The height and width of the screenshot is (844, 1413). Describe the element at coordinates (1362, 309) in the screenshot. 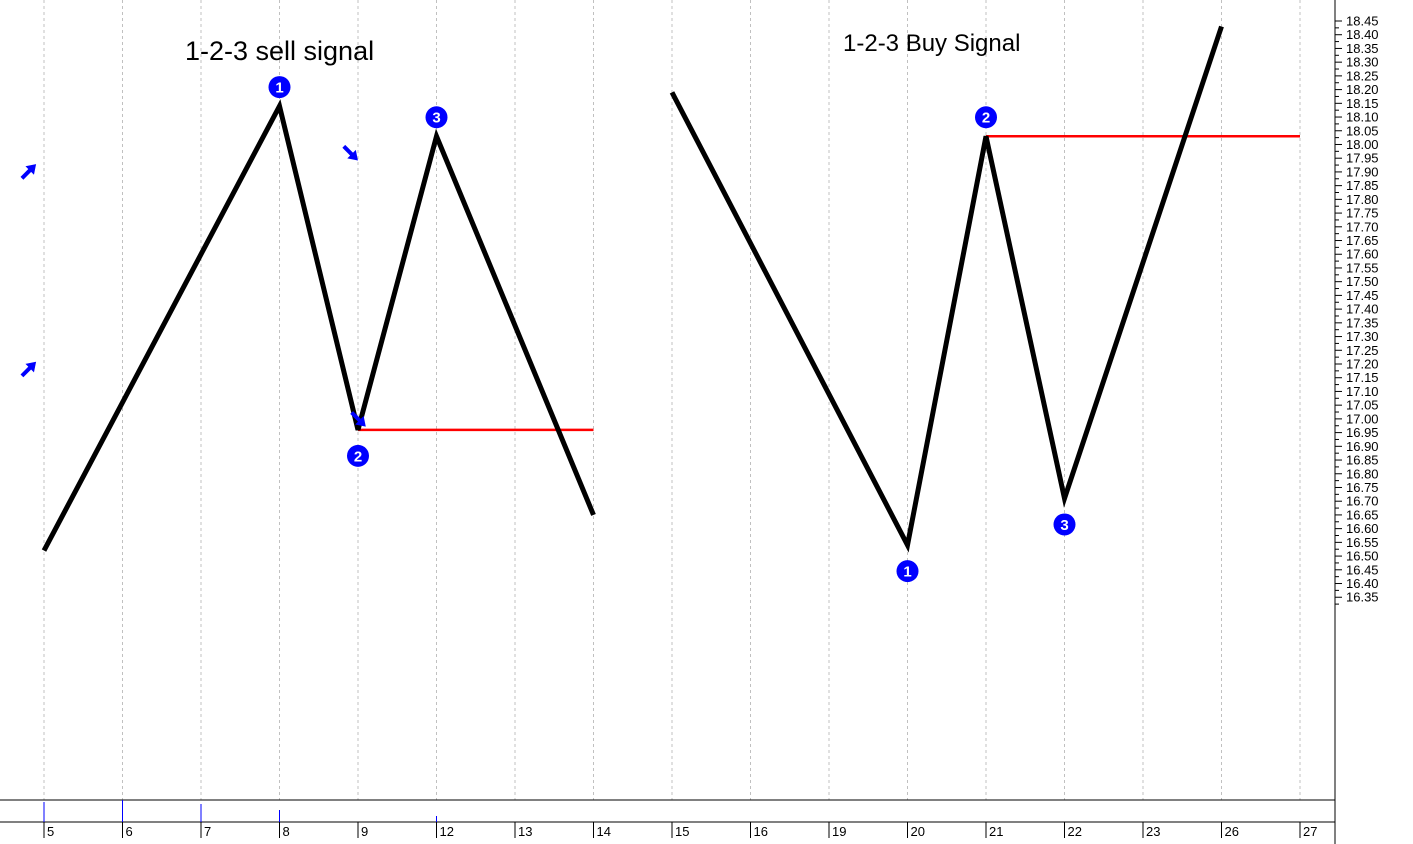

I see `y-tick-label: 17.40` at that location.